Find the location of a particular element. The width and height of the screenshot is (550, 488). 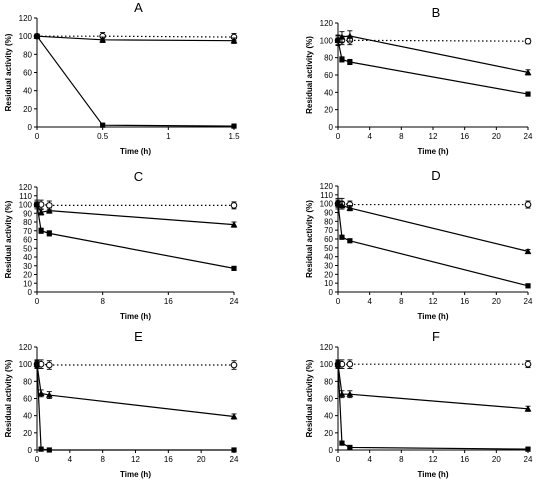

panel-label: B is located at coordinates (436, 12).